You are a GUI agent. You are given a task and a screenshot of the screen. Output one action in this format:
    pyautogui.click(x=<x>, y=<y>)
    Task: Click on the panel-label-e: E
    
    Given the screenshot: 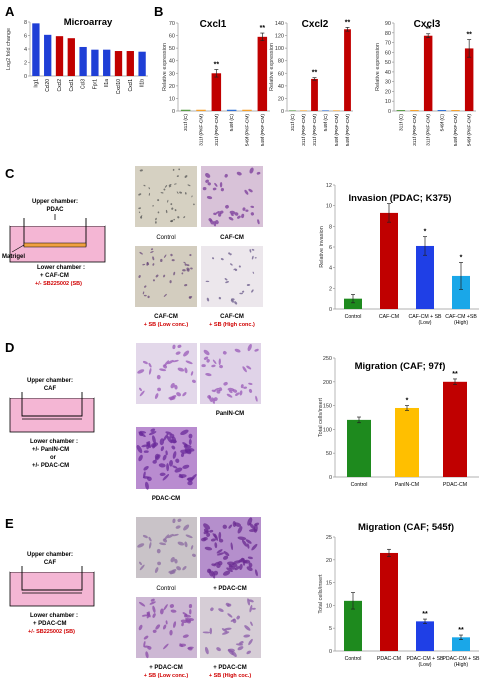 What is the action you would take?
    pyautogui.click(x=9, y=523)
    